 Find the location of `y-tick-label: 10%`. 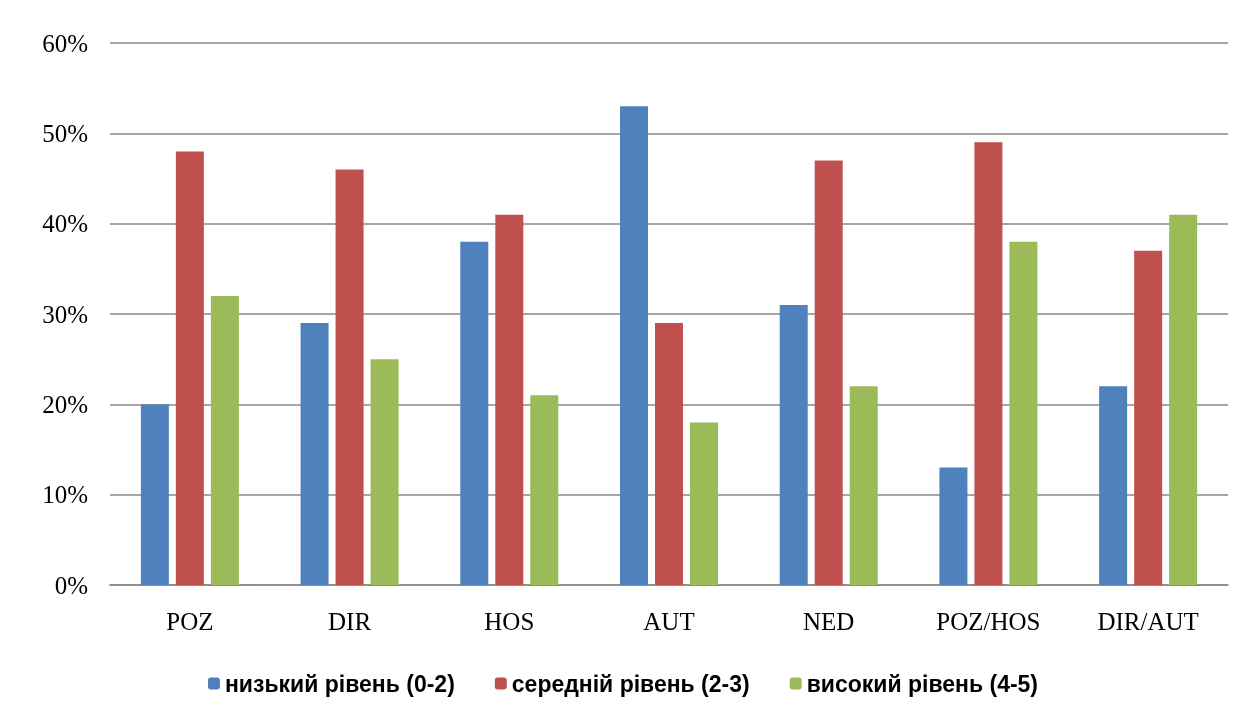

y-tick-label: 10% is located at coordinates (65, 495).